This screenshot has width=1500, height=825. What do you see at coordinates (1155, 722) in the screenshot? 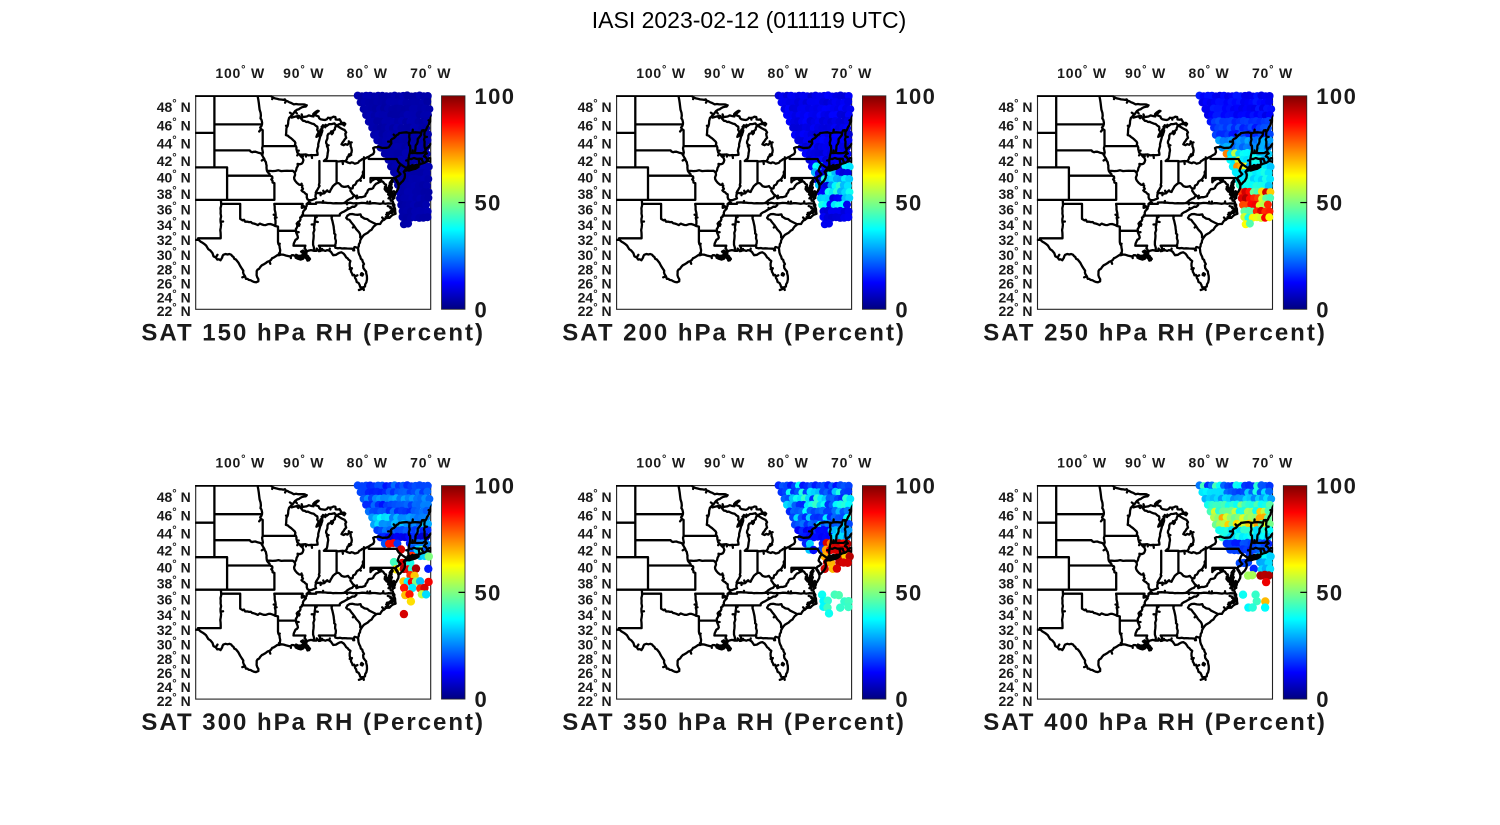
I see `svg-text: SAT 400 hPa RH (Percent)` at bounding box center [1155, 722].